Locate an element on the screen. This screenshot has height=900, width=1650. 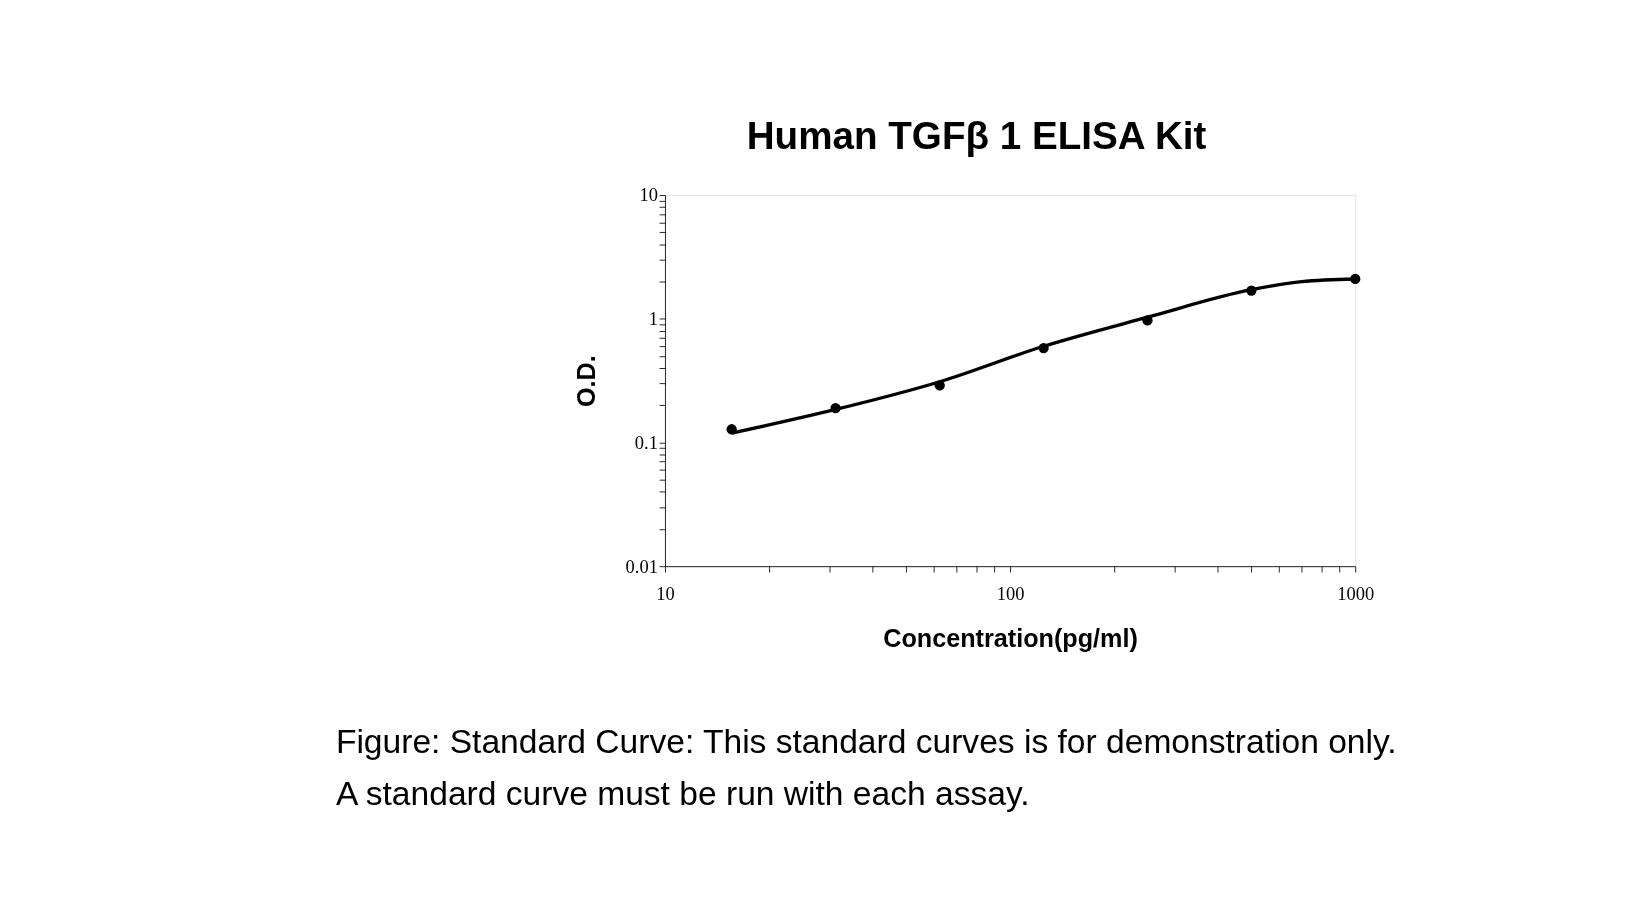
x-tick-label: 10 is located at coordinates (665, 594).